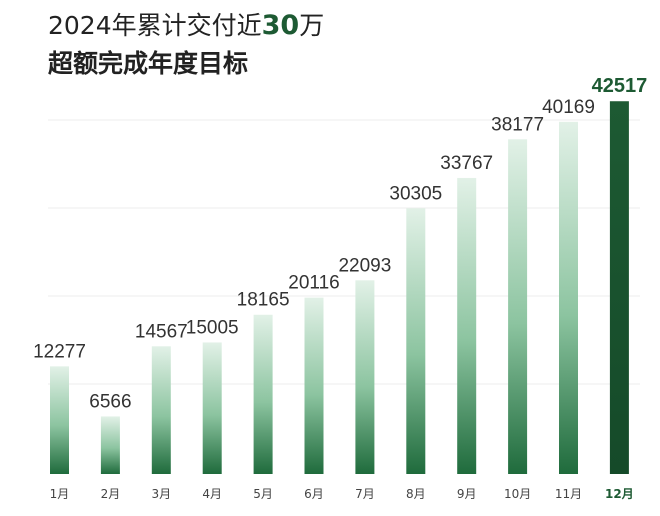  Describe the element at coordinates (342, 494) in the screenshot. I see `x-tick-labels-group: 1月 2月 3月 4月 5月 6月 7月 8月 9月 10月 11月 12月` at that location.